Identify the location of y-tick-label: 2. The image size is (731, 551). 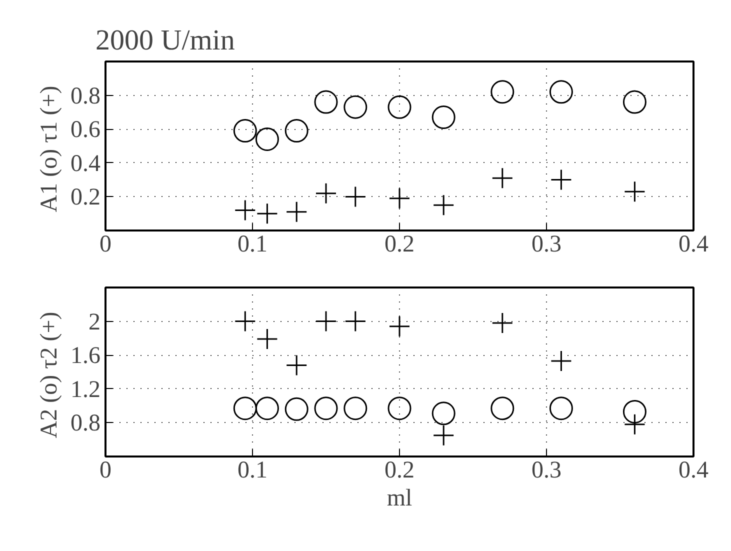
(94, 322).